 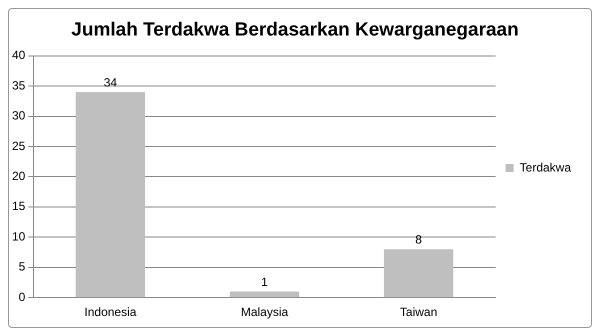 What do you see at coordinates (22, 297) in the screenshot?
I see `y-tick-label: 0` at bounding box center [22, 297].